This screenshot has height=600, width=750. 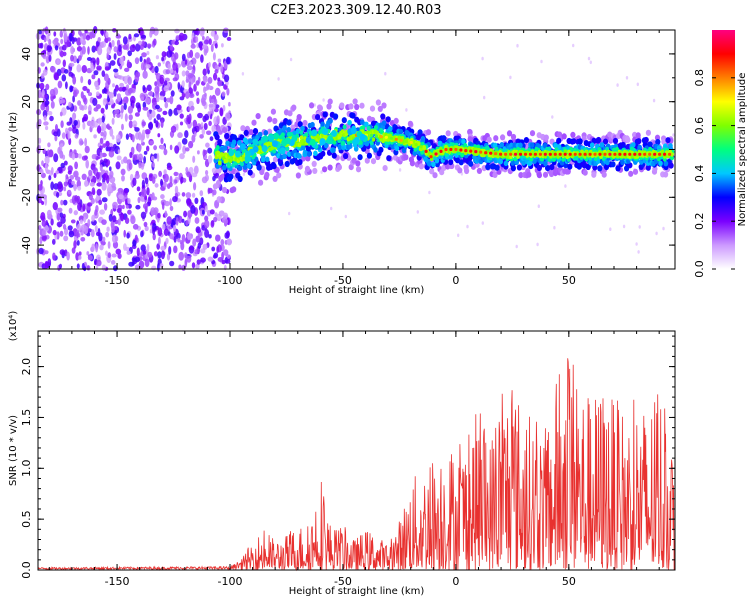 What do you see at coordinates (699, 78) in the screenshot?
I see `colorbar-tick-label: 0.8` at bounding box center [699, 78].